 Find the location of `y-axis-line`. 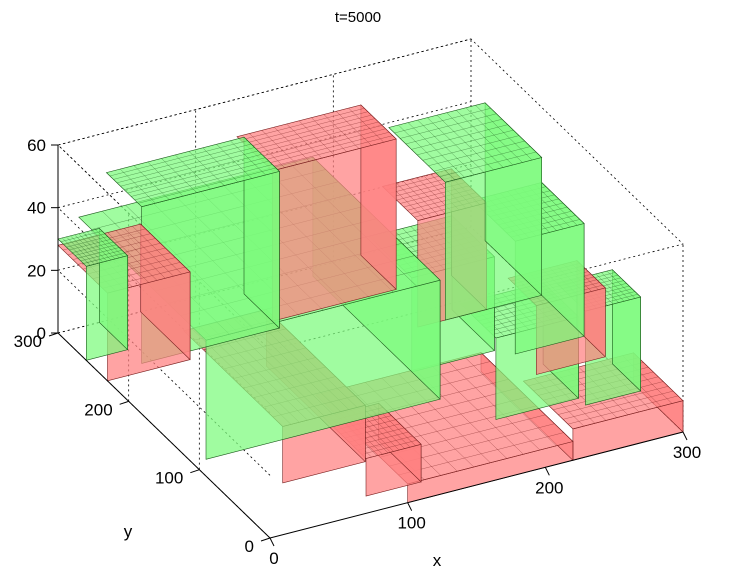

y-axis-line is located at coordinates (164, 435).